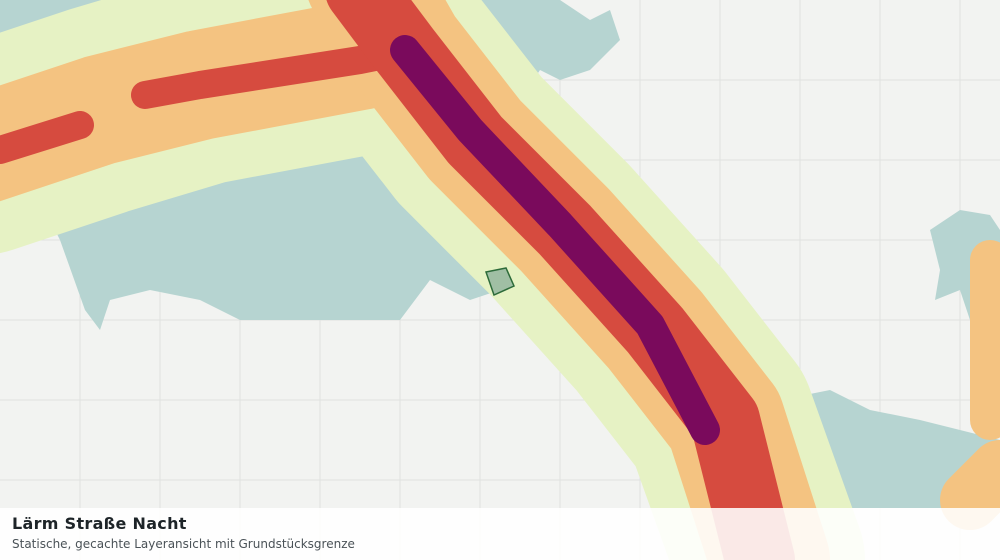 The width and height of the screenshot is (1000, 560). Describe the element at coordinates (500, 282) in the screenshot. I see `parcel-boundary` at that location.